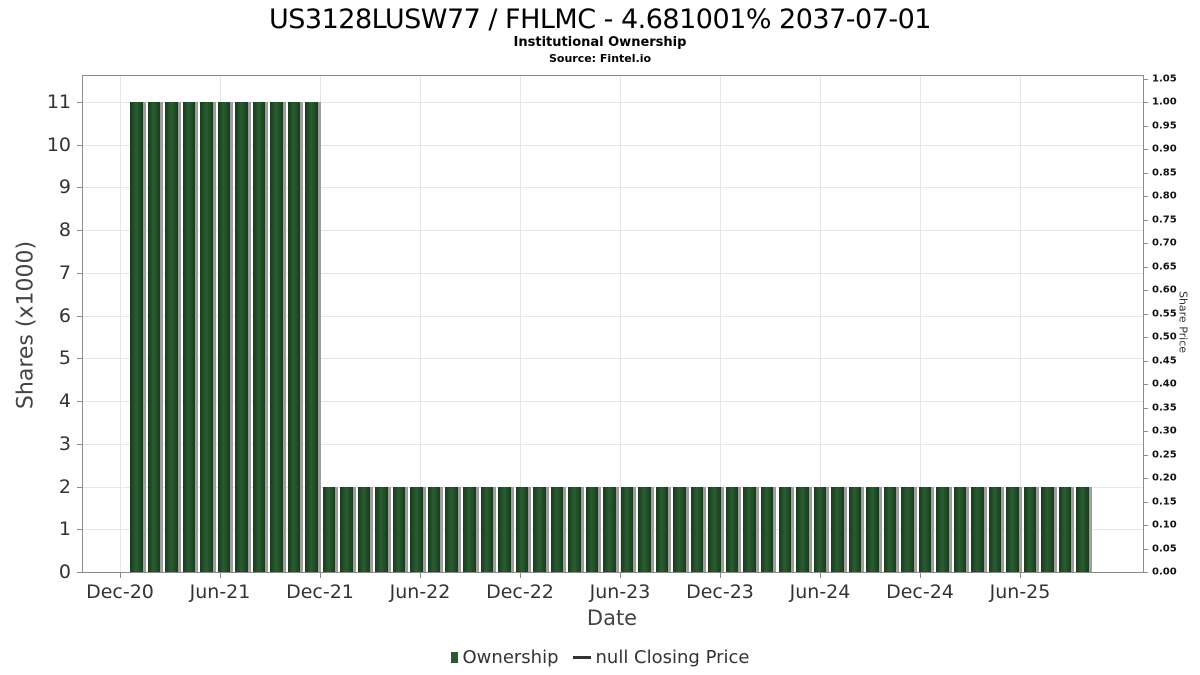  What do you see at coordinates (1164, 243) in the screenshot?
I see `right-axis-tick-label: 0.70` at bounding box center [1164, 243].